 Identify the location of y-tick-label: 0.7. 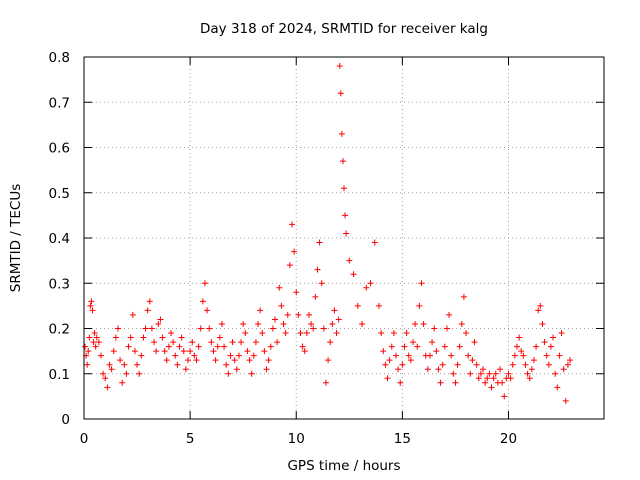
(59, 103).